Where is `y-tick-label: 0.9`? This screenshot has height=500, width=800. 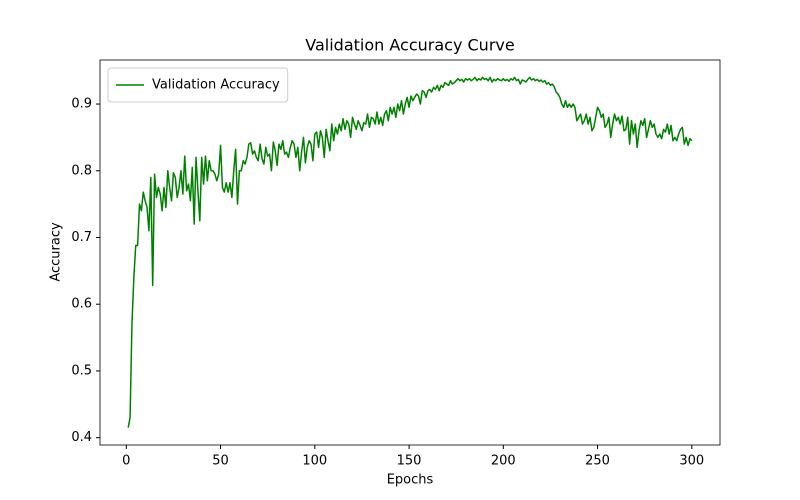 y-tick-label: 0.9 is located at coordinates (81, 104).